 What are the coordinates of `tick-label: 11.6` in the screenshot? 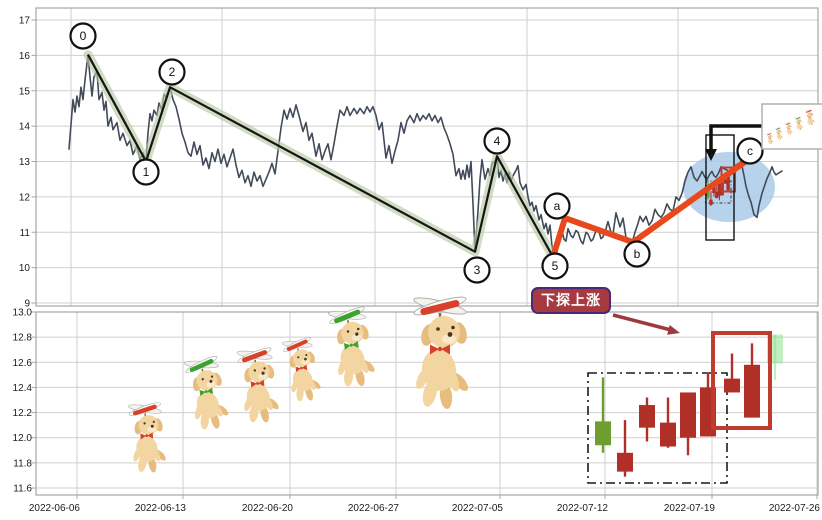 It's located at (22, 489).